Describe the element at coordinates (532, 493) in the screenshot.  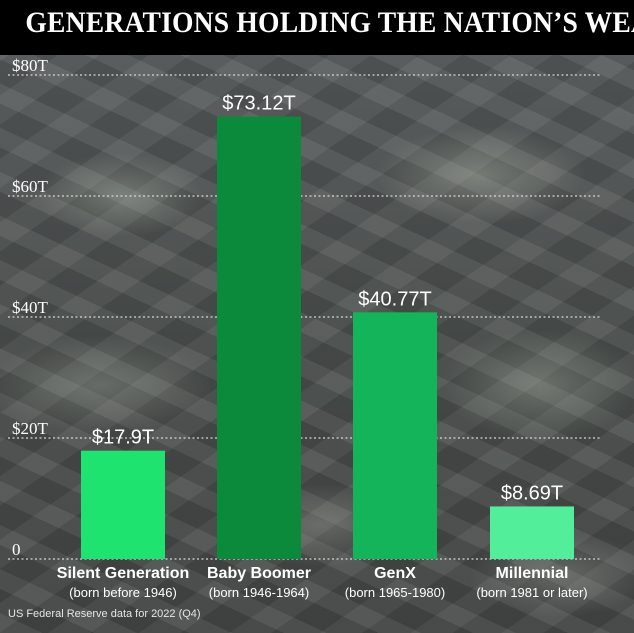
I see `data-label: $8.69T` at that location.